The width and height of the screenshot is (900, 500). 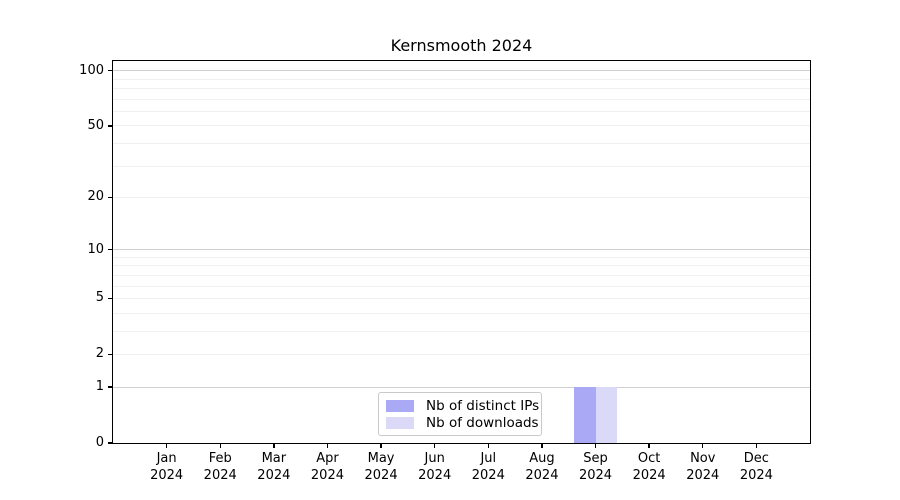 What do you see at coordinates (381, 467) in the screenshot?
I see `x-tick-label: May 2024` at bounding box center [381, 467].